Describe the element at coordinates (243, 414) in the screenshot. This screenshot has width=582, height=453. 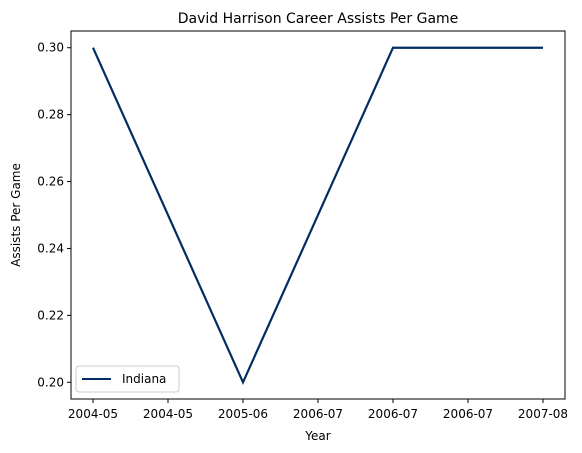
I see `x-tick-label: 2005-06` at that location.